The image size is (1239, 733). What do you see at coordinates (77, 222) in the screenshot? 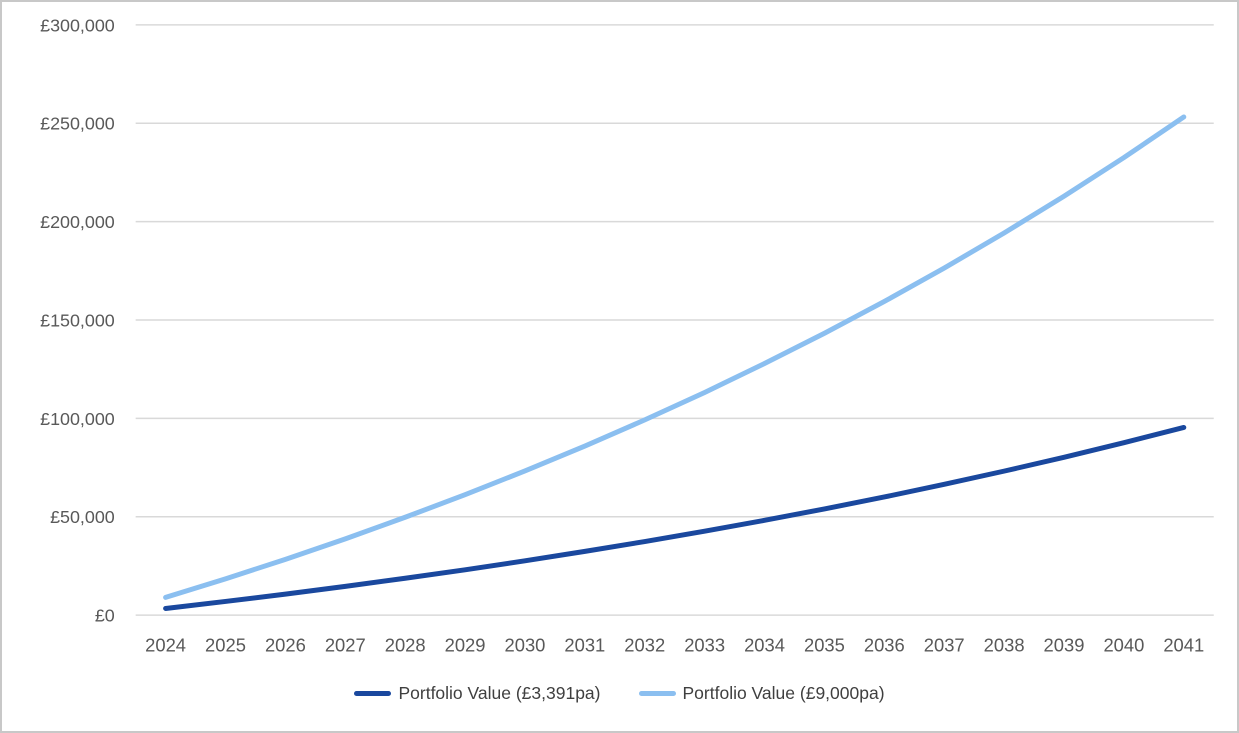
I see `y-axis-tick-label: £200,000` at bounding box center [77, 222].